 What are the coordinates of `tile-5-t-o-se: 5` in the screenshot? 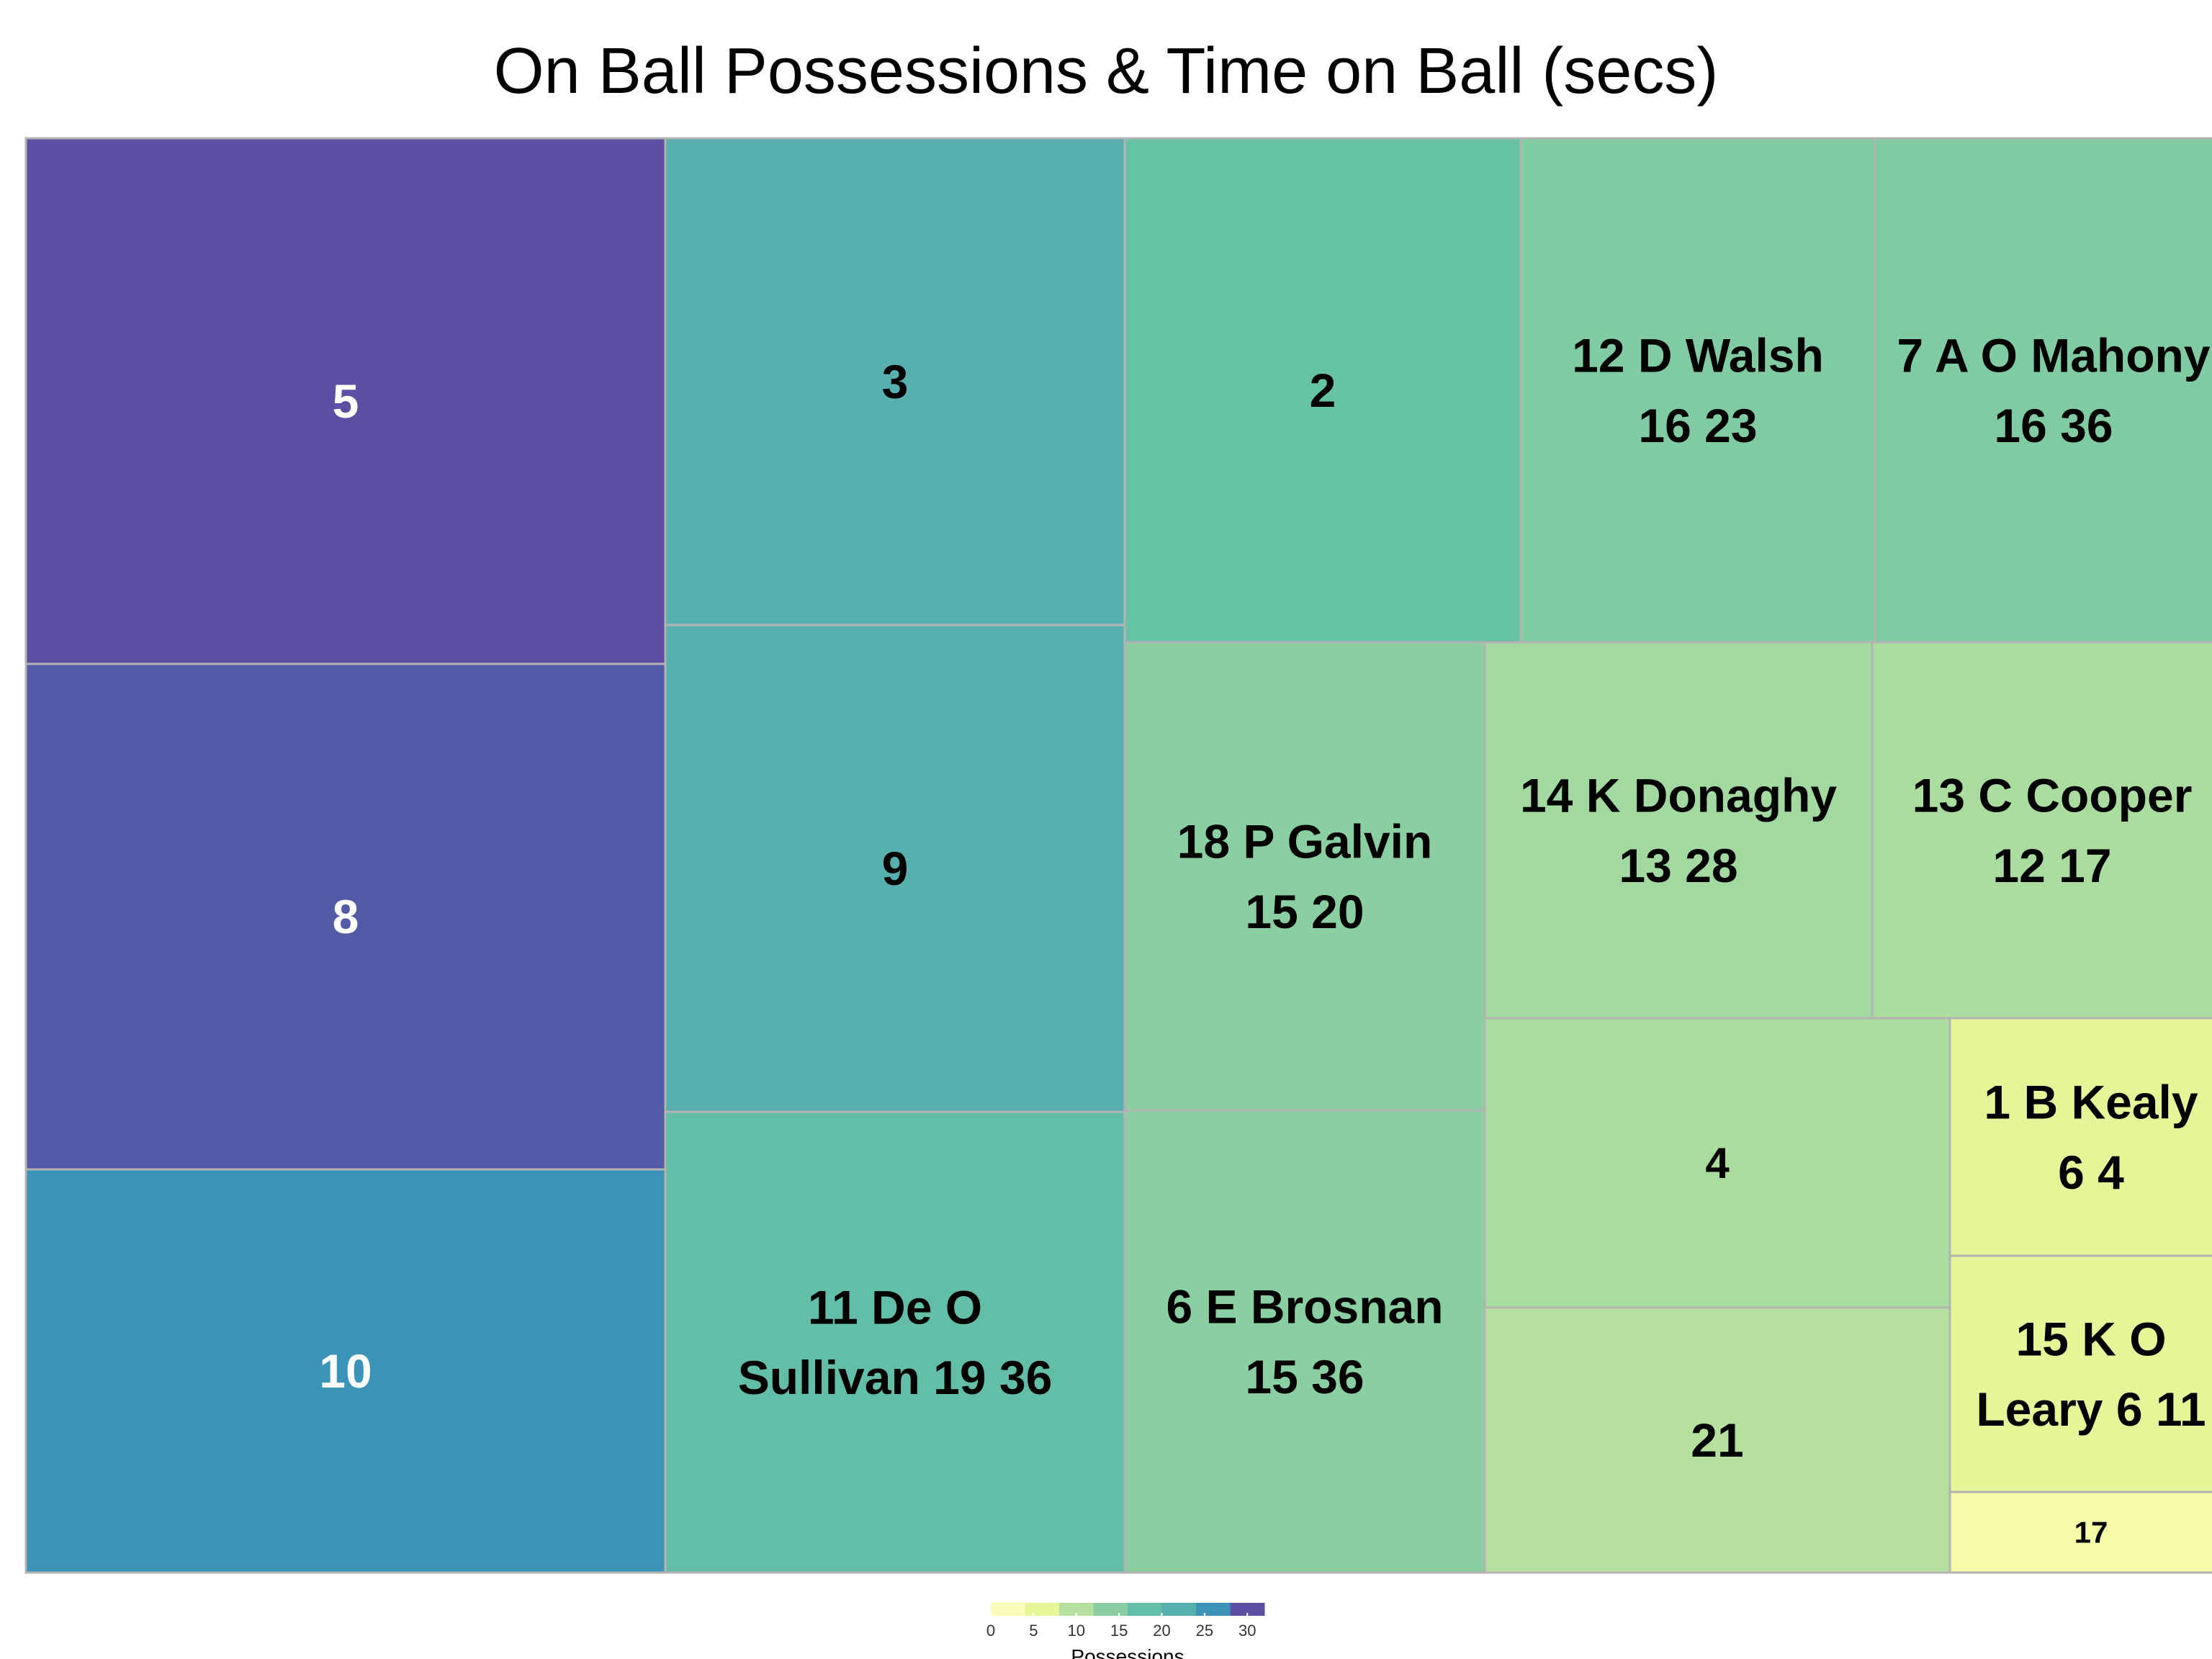 It's located at (346, 401).